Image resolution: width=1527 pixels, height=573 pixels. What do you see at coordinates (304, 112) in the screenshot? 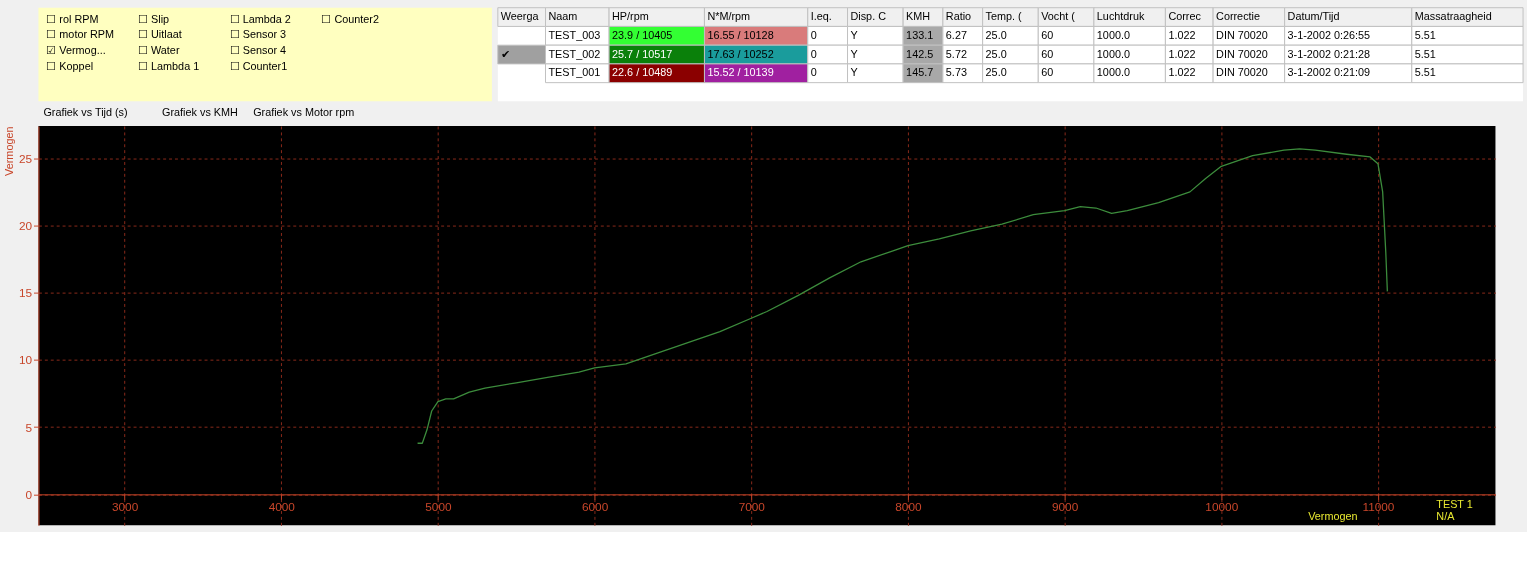
I see `text: Grafiek vs Motor rpm` at bounding box center [304, 112].